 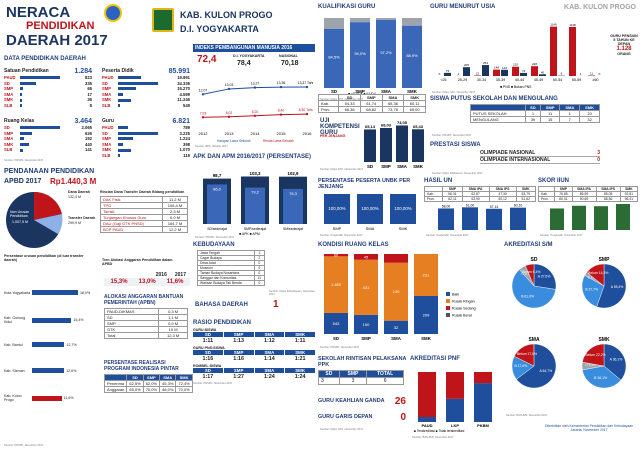 What do you see at coordinates (483, 402) in the screenshot?
I see `terakreditasi-bar` at bounding box center [483, 402].